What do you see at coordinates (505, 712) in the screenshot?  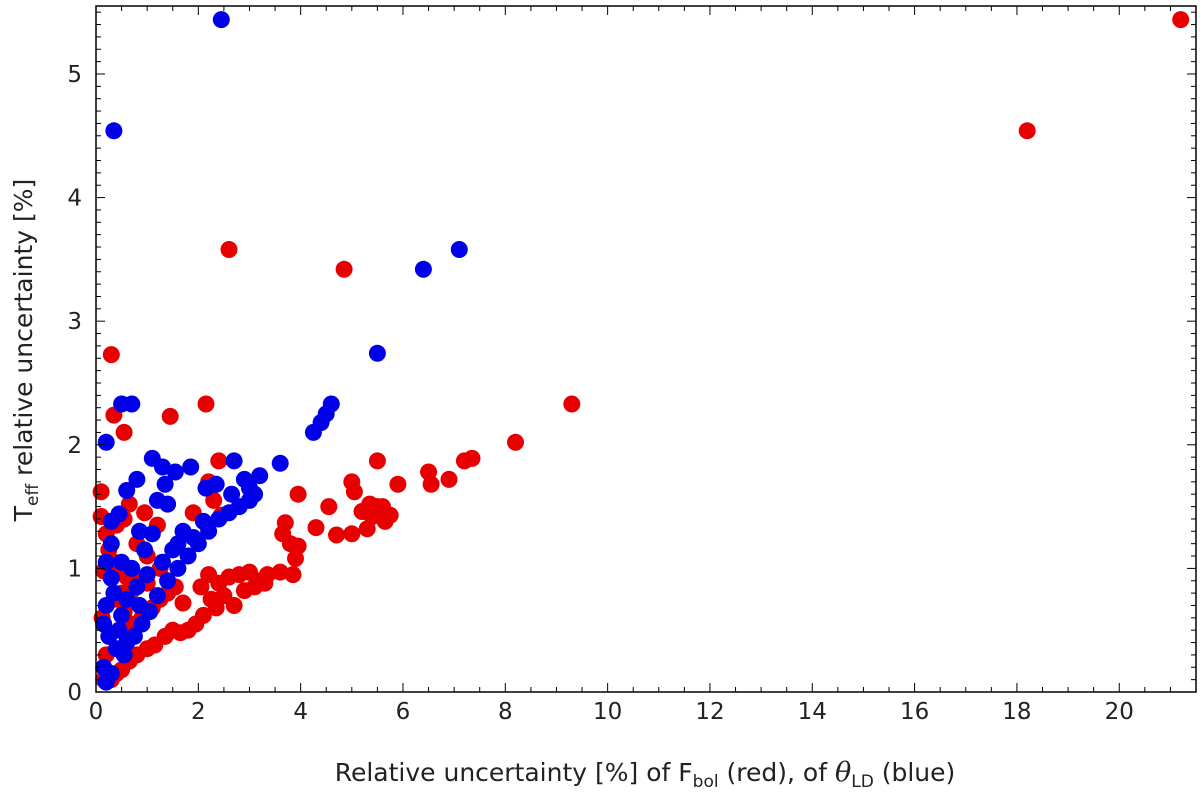 I see `x-tick-label-8: 8` at bounding box center [505, 712].